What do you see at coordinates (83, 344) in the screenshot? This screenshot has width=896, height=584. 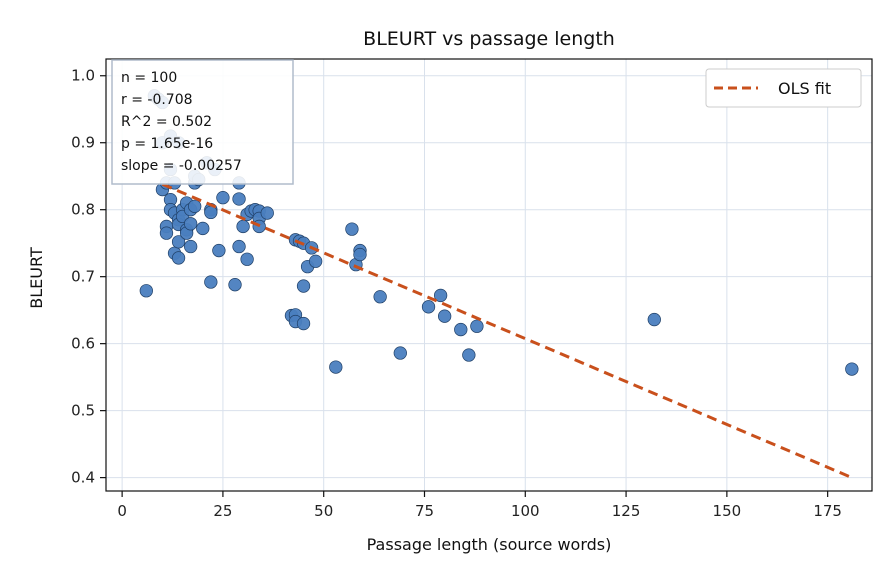 I see `y-tick-label: 0.6` at bounding box center [83, 344].